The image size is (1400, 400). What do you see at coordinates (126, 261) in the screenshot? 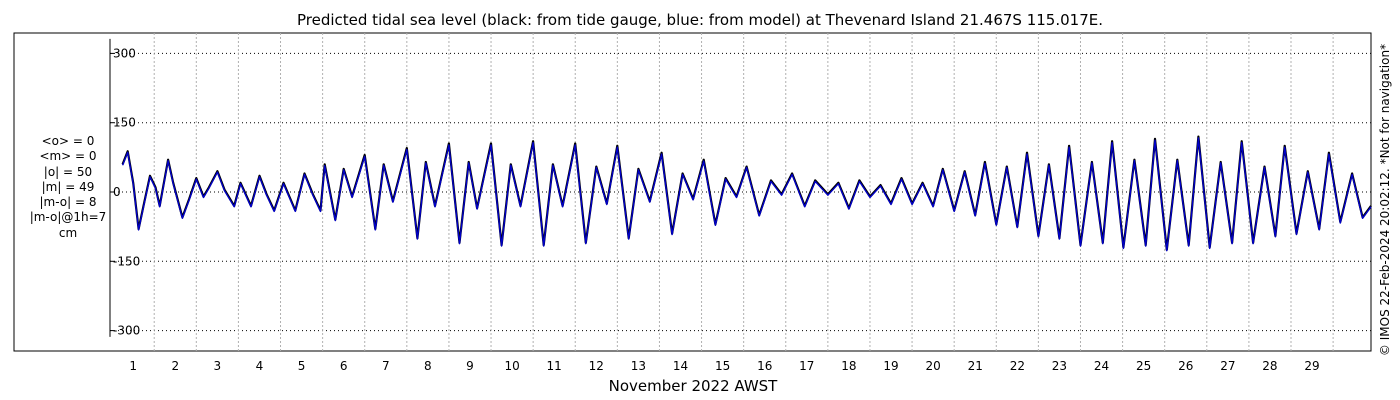
I see `y-tick-label: -150` at bounding box center [126, 261].